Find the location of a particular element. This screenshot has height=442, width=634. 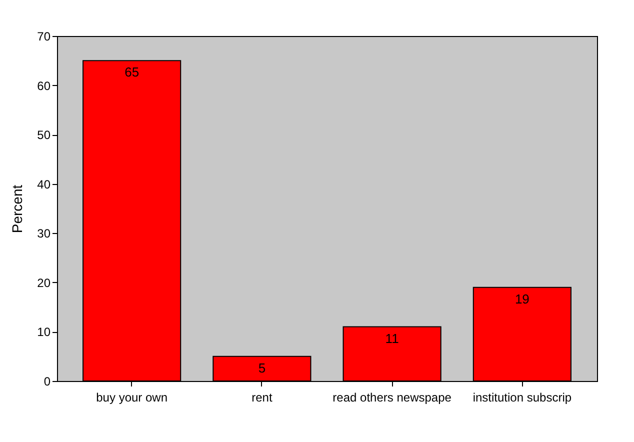

x-tick-label: read others newspape is located at coordinates (392, 397).